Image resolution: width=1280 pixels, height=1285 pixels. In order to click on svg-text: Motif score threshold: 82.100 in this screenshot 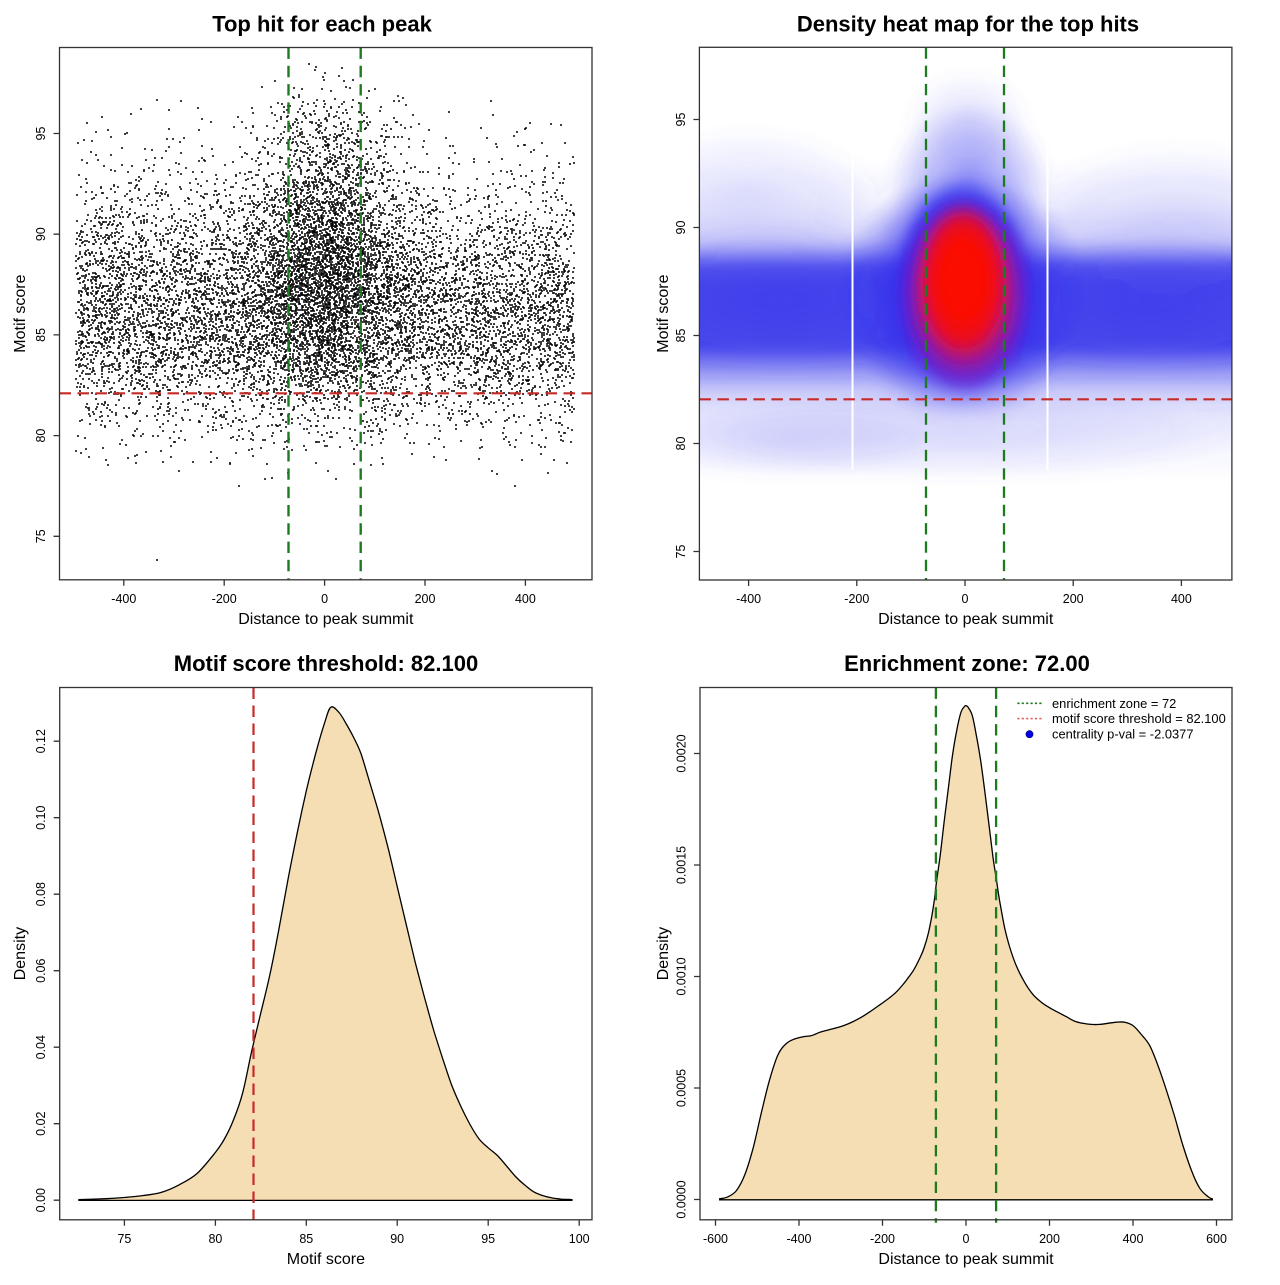, I will do `click(326, 663)`.